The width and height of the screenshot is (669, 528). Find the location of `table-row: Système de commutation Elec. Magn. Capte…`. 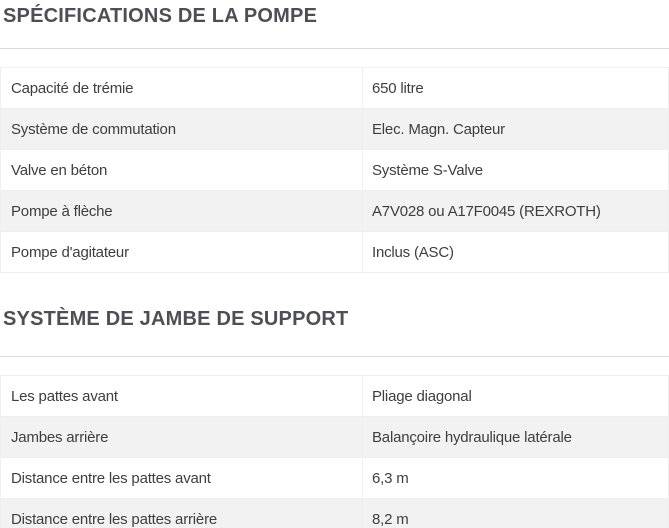

table-row: Système de commutation Elec. Magn. Capte… is located at coordinates (334, 129).